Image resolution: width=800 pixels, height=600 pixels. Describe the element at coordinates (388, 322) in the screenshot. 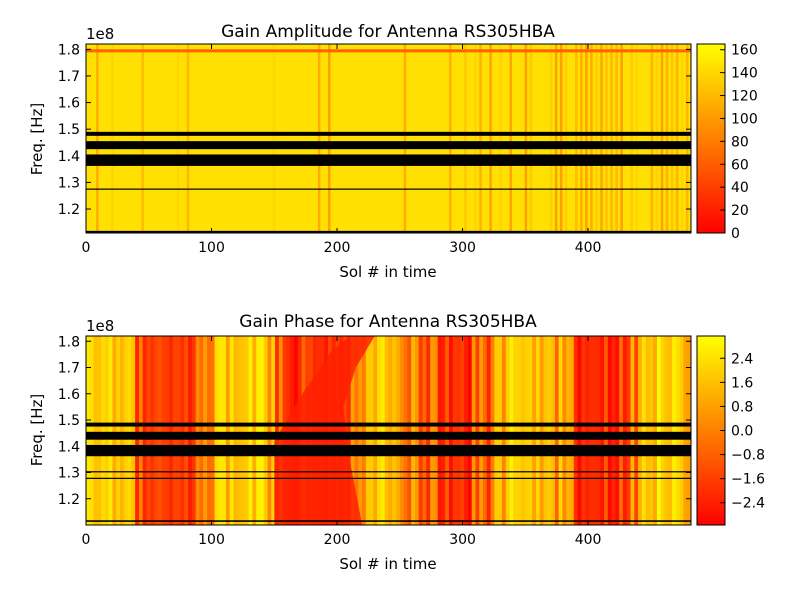

I see `phase-title: Gain Phase for Antenna RS305HBA` at that location.